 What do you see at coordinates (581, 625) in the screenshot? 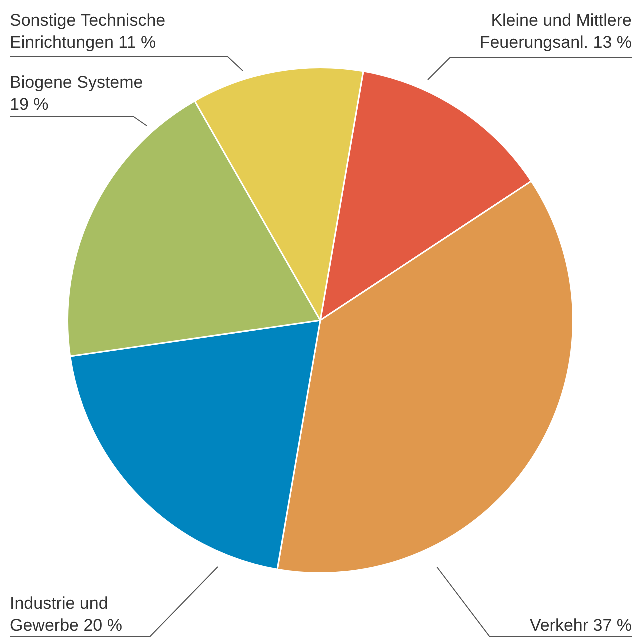
I see `slice-label: Verkehr 37 %` at bounding box center [581, 625].